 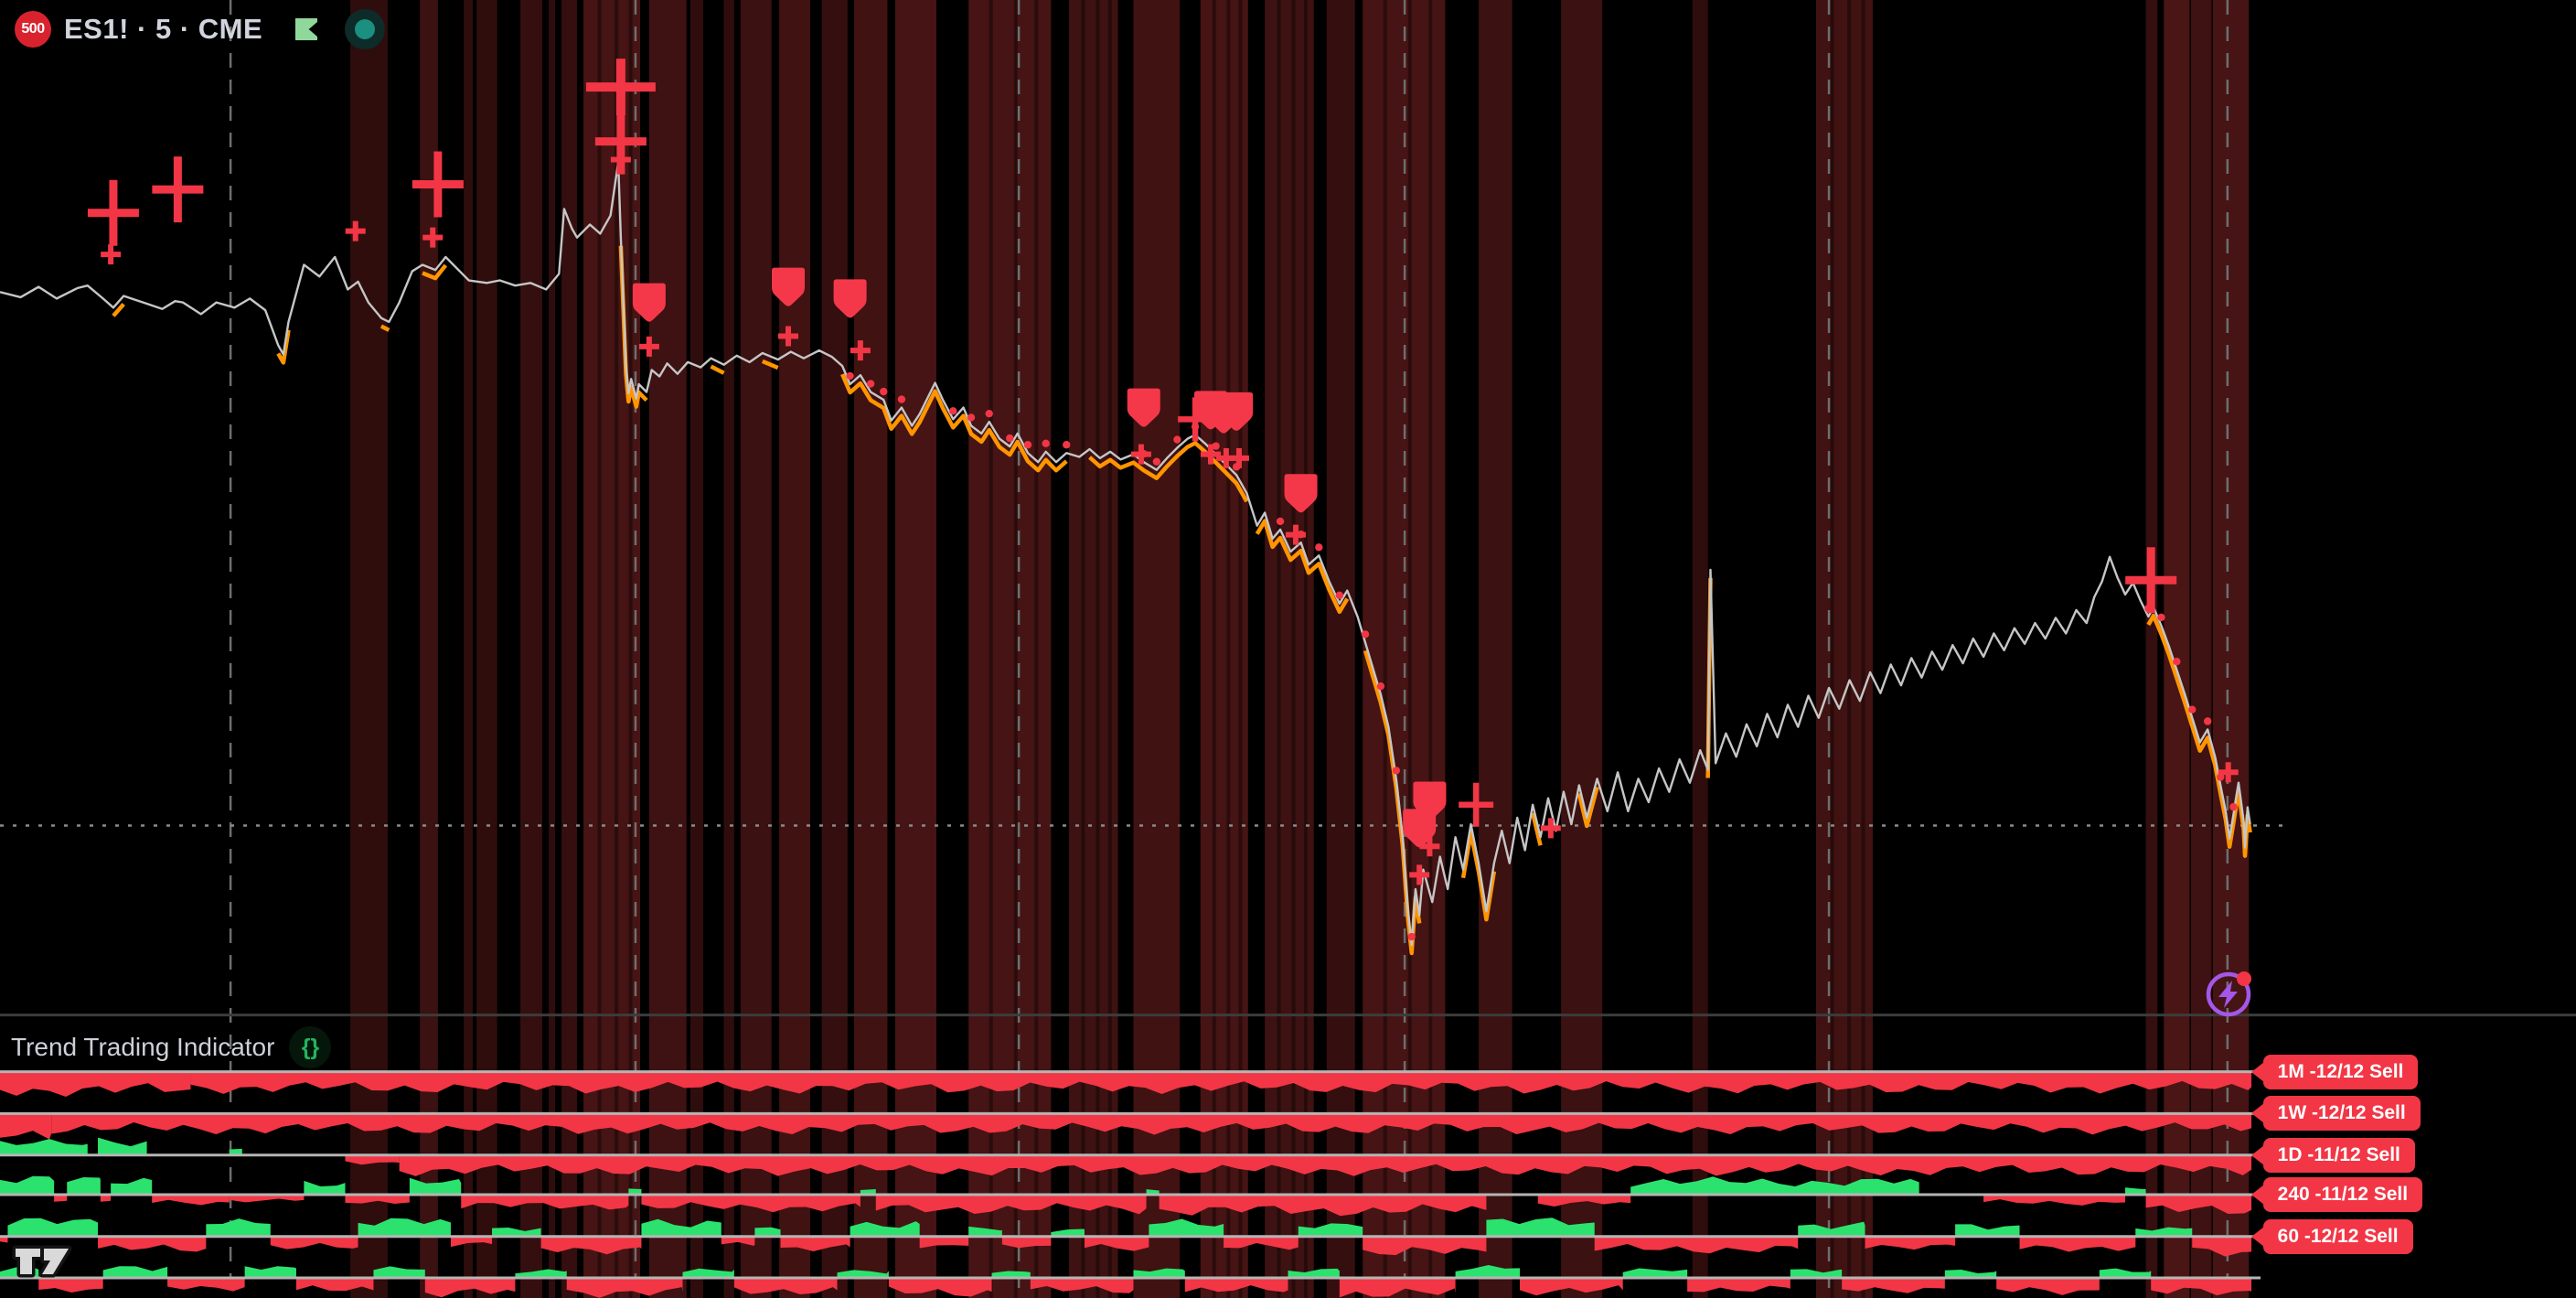 What do you see at coordinates (143, 1047) in the screenshot?
I see `indicator-title: Trend Trading Indicator` at bounding box center [143, 1047].